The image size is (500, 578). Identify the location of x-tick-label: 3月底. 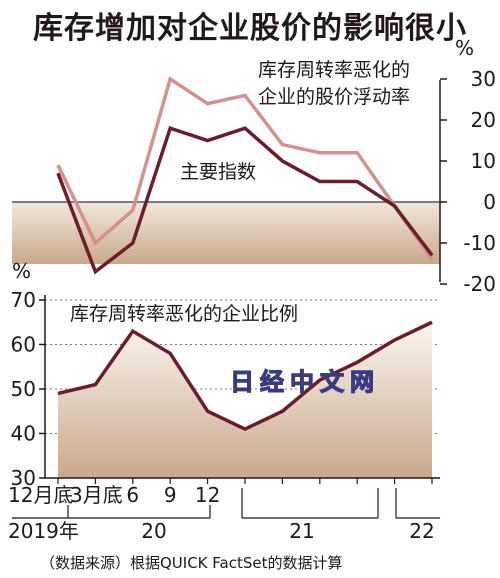
(96, 495).